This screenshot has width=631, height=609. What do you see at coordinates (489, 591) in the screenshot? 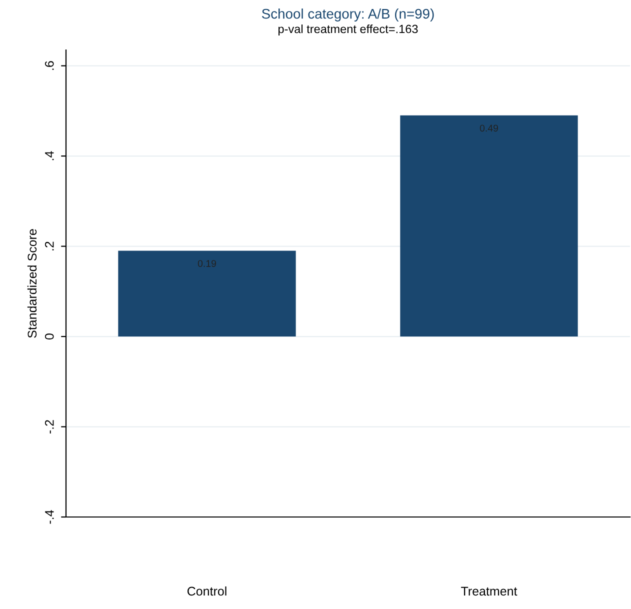
I see `x-tick-label: Treatment` at bounding box center [489, 591].